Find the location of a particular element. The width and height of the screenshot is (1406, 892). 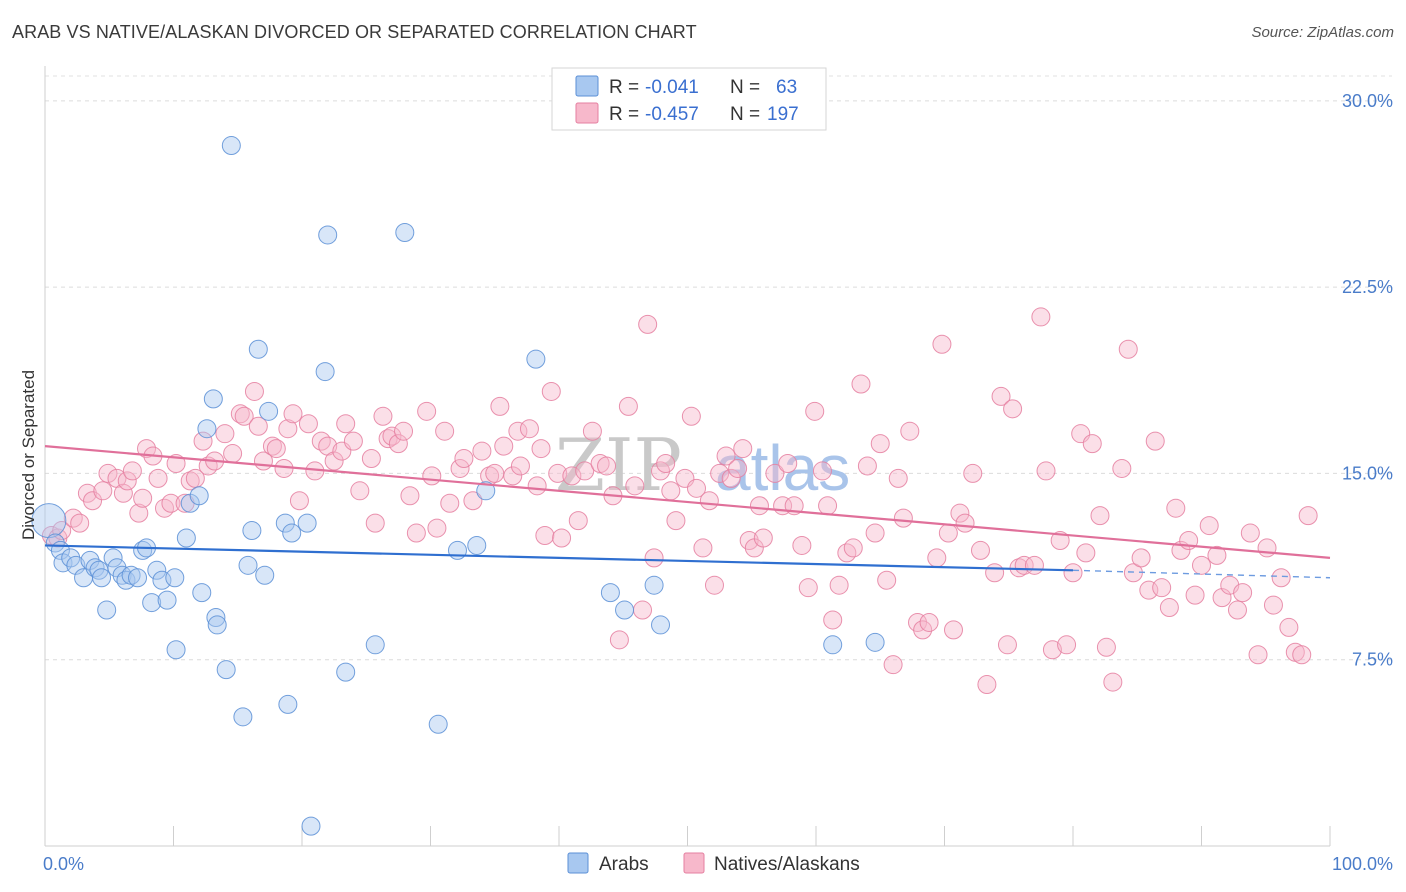

bottom-legend-label-arabs: Arabs is located at coordinates (624, 864).